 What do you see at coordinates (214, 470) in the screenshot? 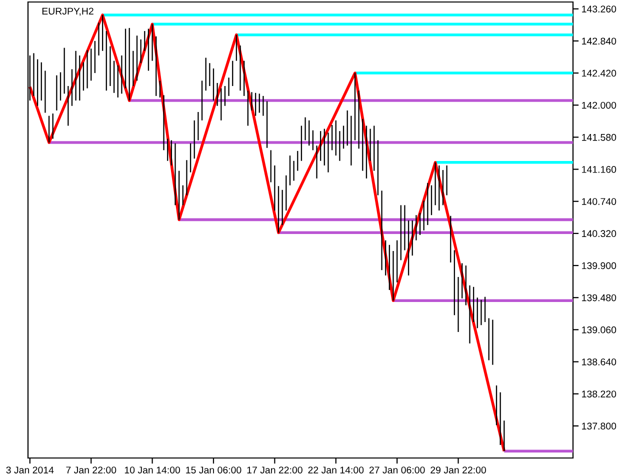
I see `x-tick-label: 15 Jan 06:00` at bounding box center [214, 470].